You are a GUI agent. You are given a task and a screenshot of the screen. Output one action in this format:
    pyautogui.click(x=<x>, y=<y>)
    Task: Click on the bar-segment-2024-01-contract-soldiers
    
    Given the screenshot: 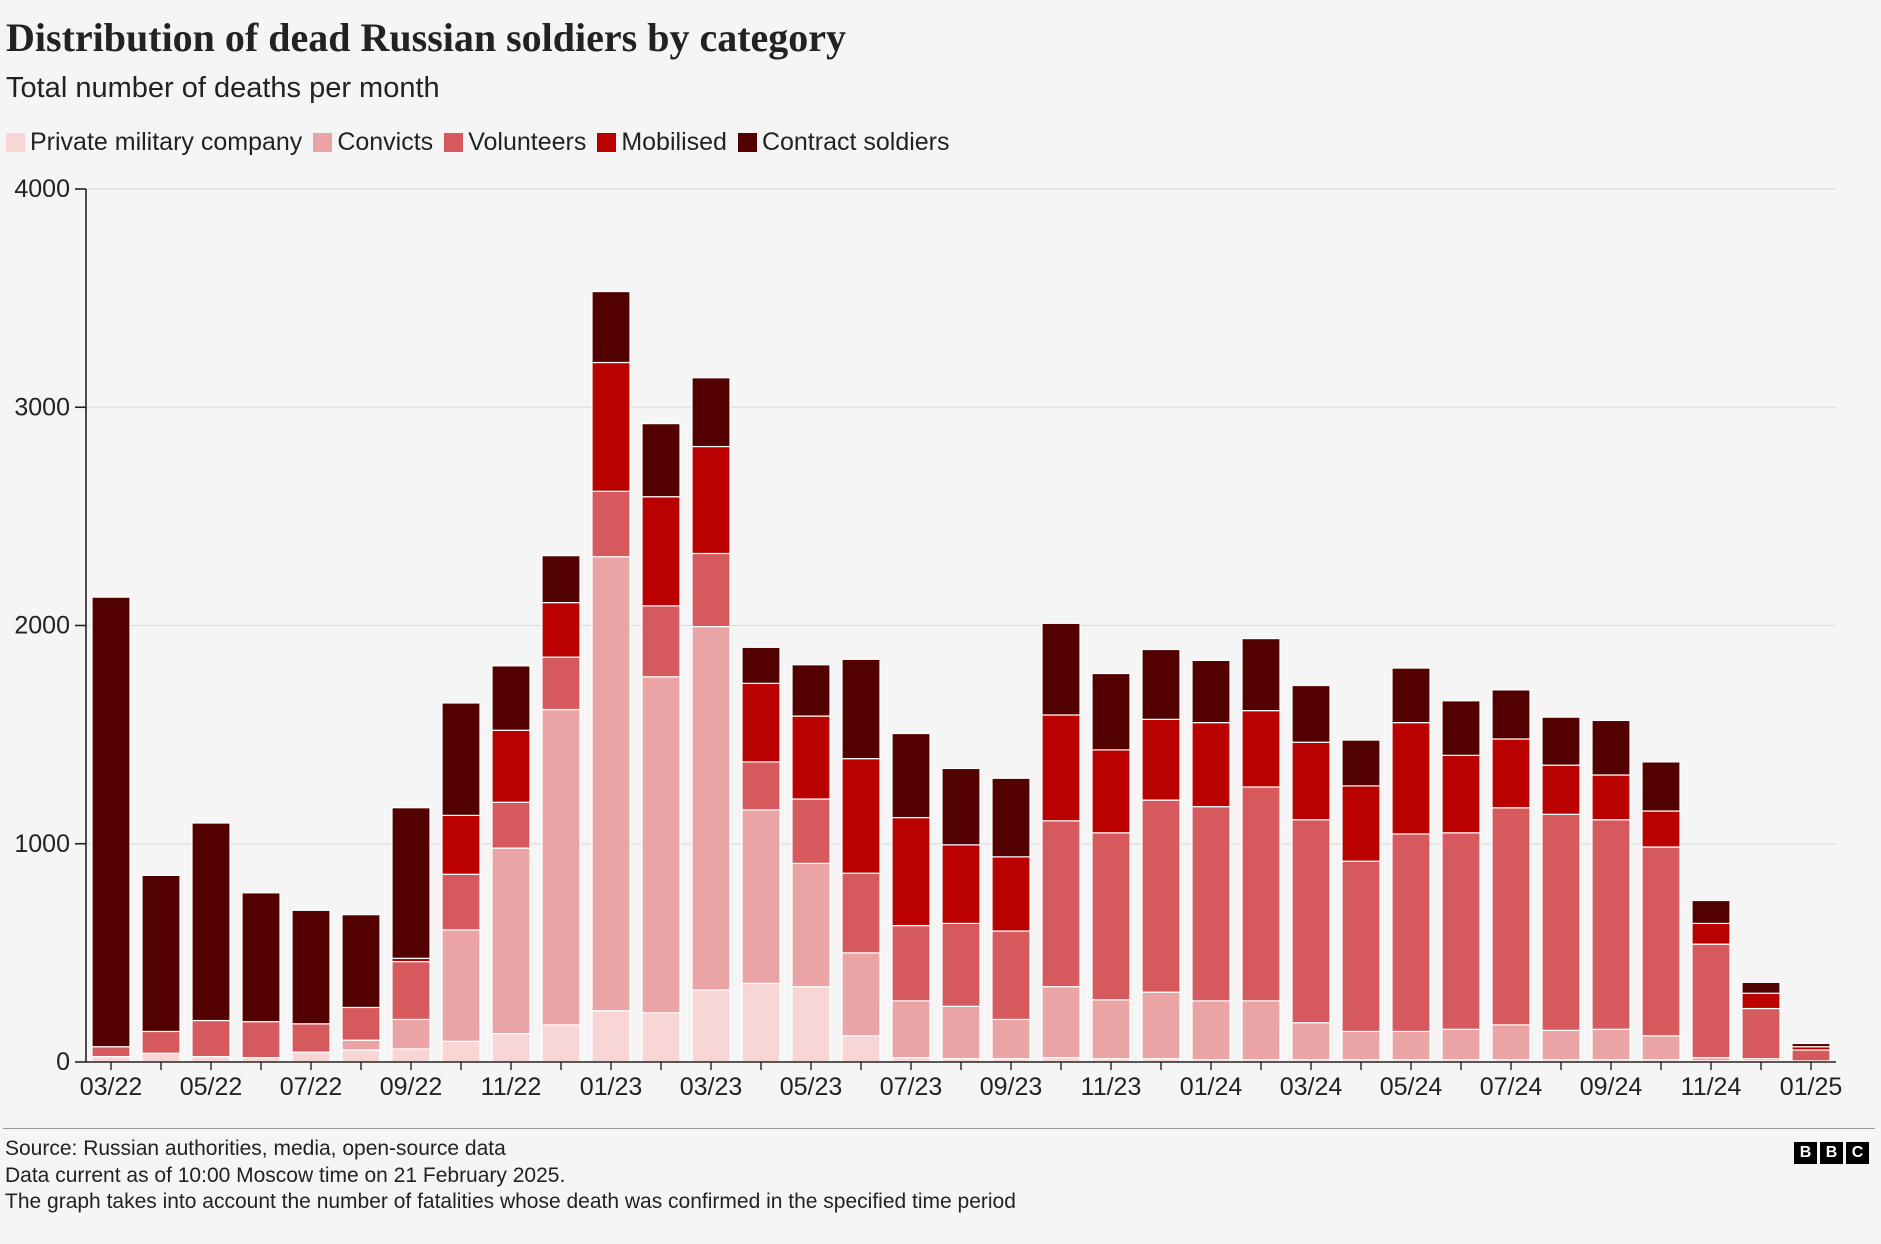 What is the action you would take?
    pyautogui.click(x=1211, y=691)
    